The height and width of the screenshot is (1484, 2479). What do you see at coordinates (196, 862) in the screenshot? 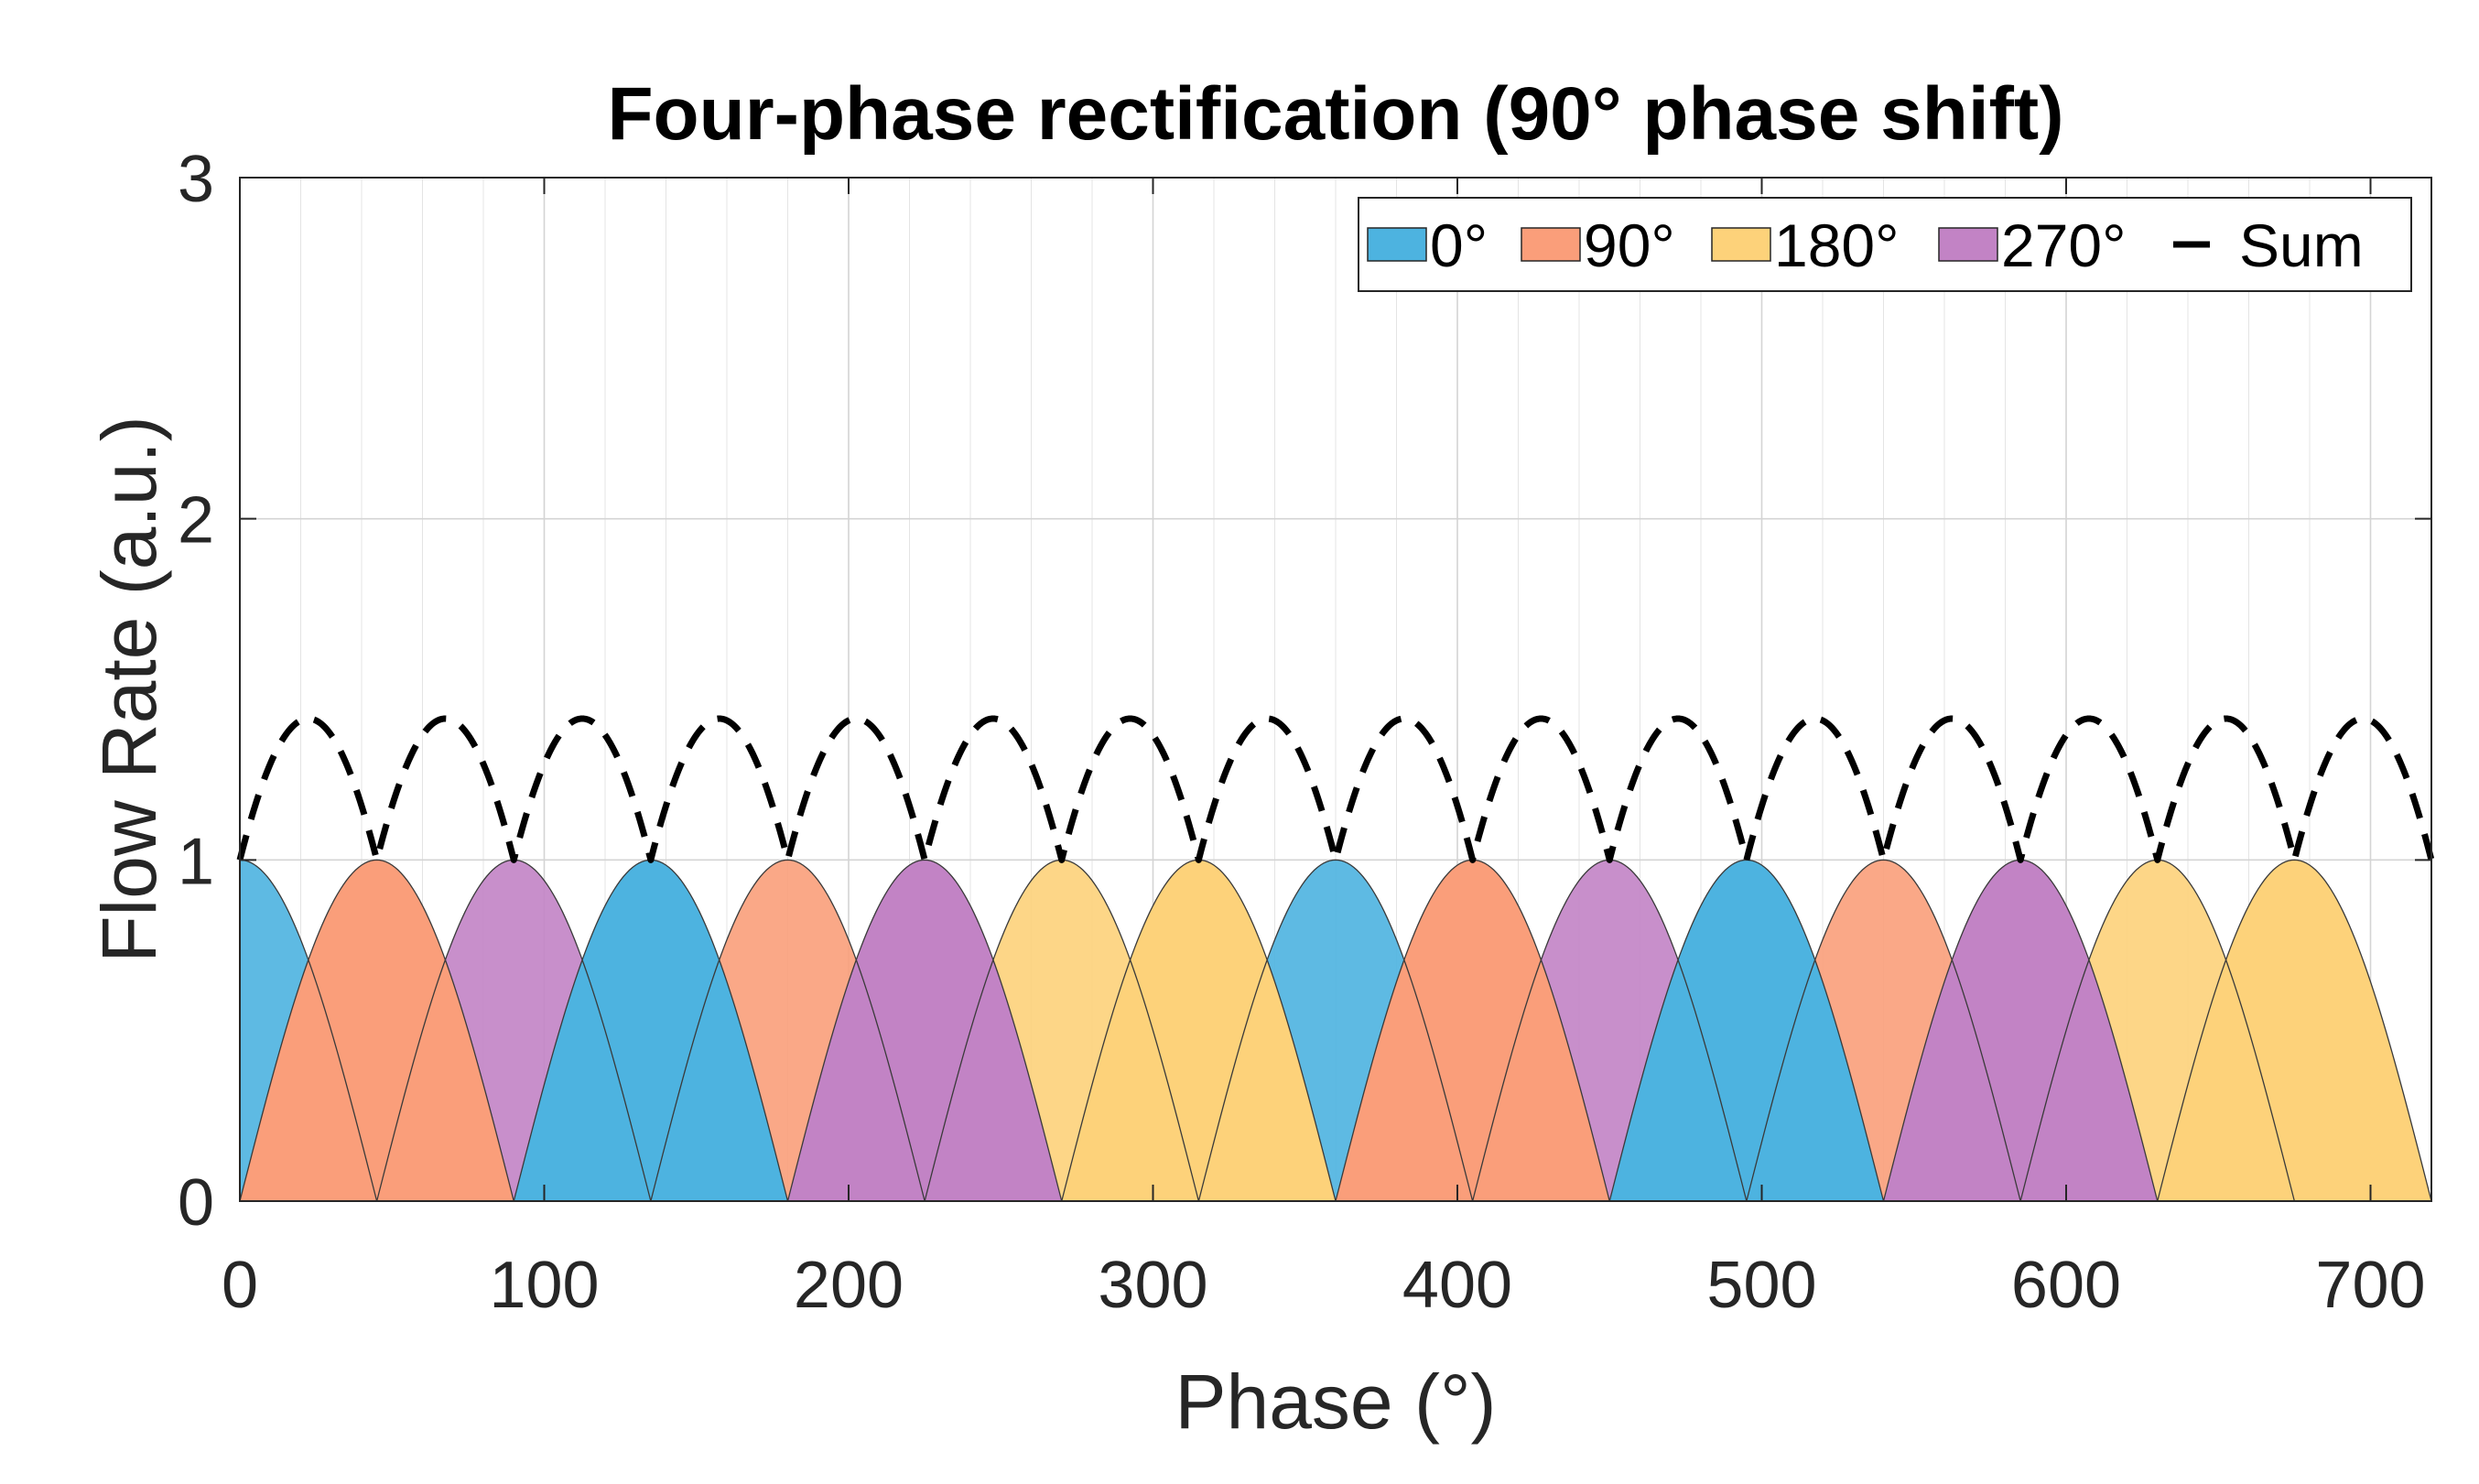
I see `y-tick-label: 1` at bounding box center [196, 862].